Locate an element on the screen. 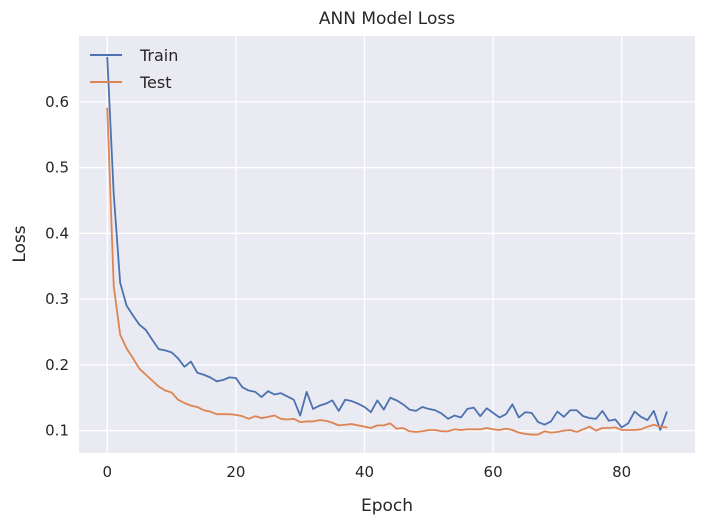  x-tick-label: 0 is located at coordinates (108, 472).